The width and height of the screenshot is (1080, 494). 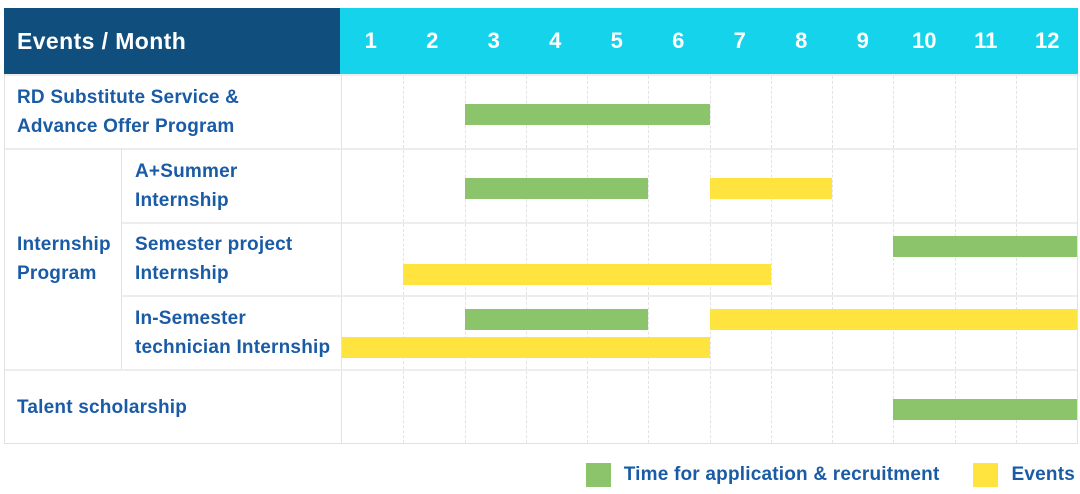 What do you see at coordinates (186, 171) in the screenshot?
I see `label-line: A+Summer` at bounding box center [186, 171].